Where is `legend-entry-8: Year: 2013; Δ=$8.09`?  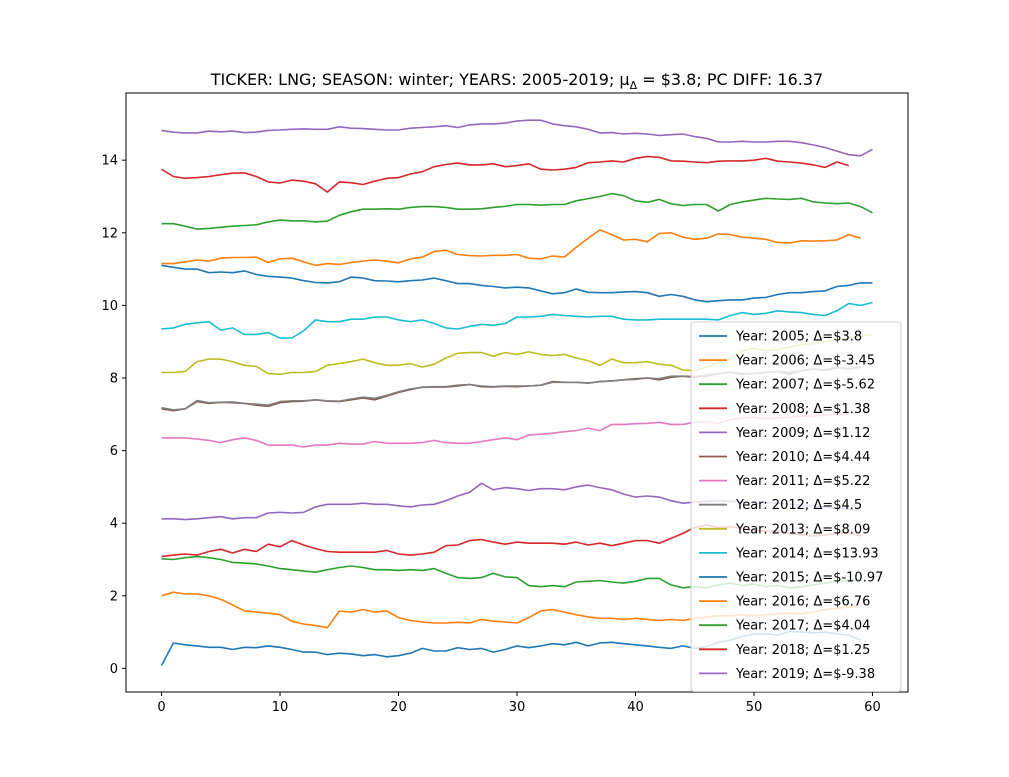
legend-entry-8: Year: 2013; Δ=$8.09 is located at coordinates (802, 529).